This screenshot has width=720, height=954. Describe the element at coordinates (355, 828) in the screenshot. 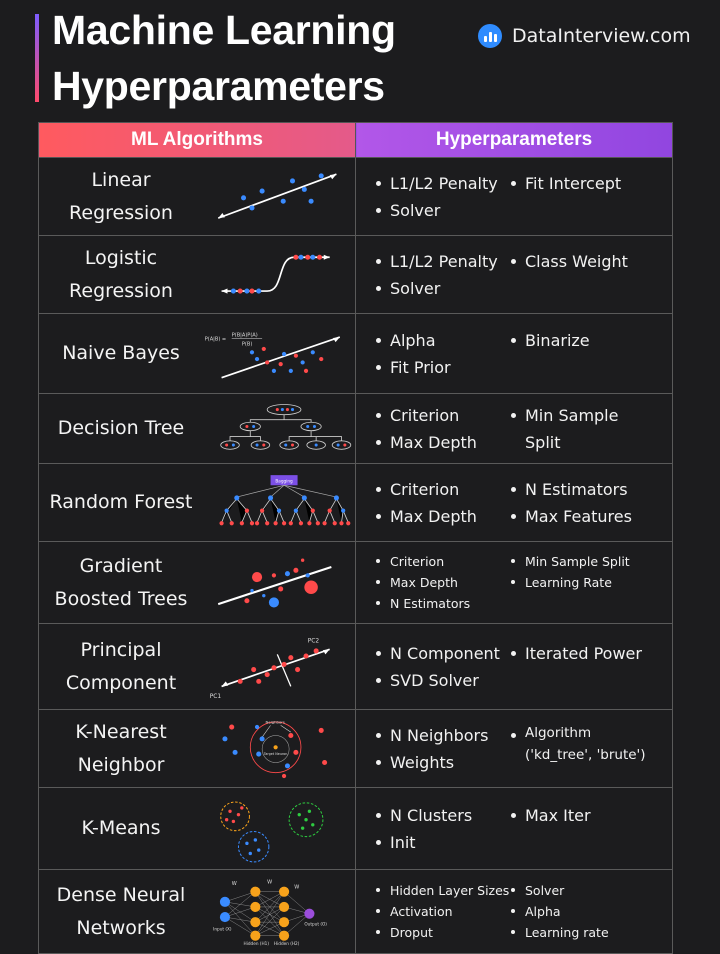

I see `table-row: K-Means N Clusters Init Max Iter` at that location.